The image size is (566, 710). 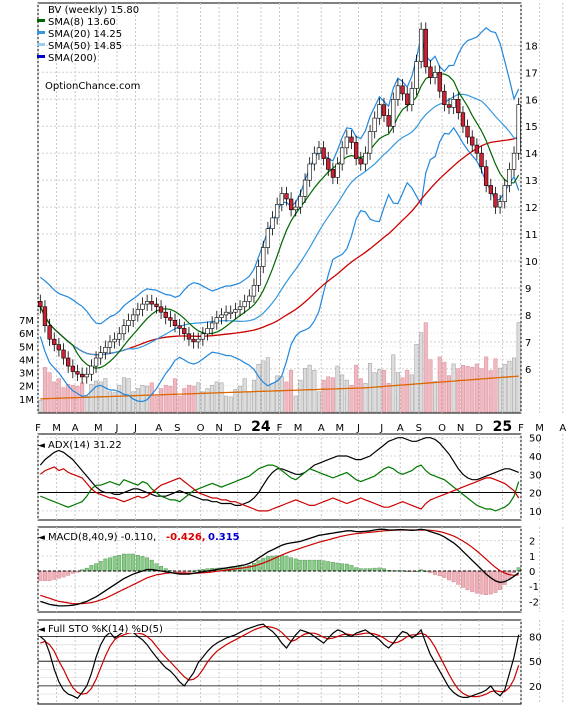 I want to click on stochastic-tick-label: 20, so click(x=535, y=687).